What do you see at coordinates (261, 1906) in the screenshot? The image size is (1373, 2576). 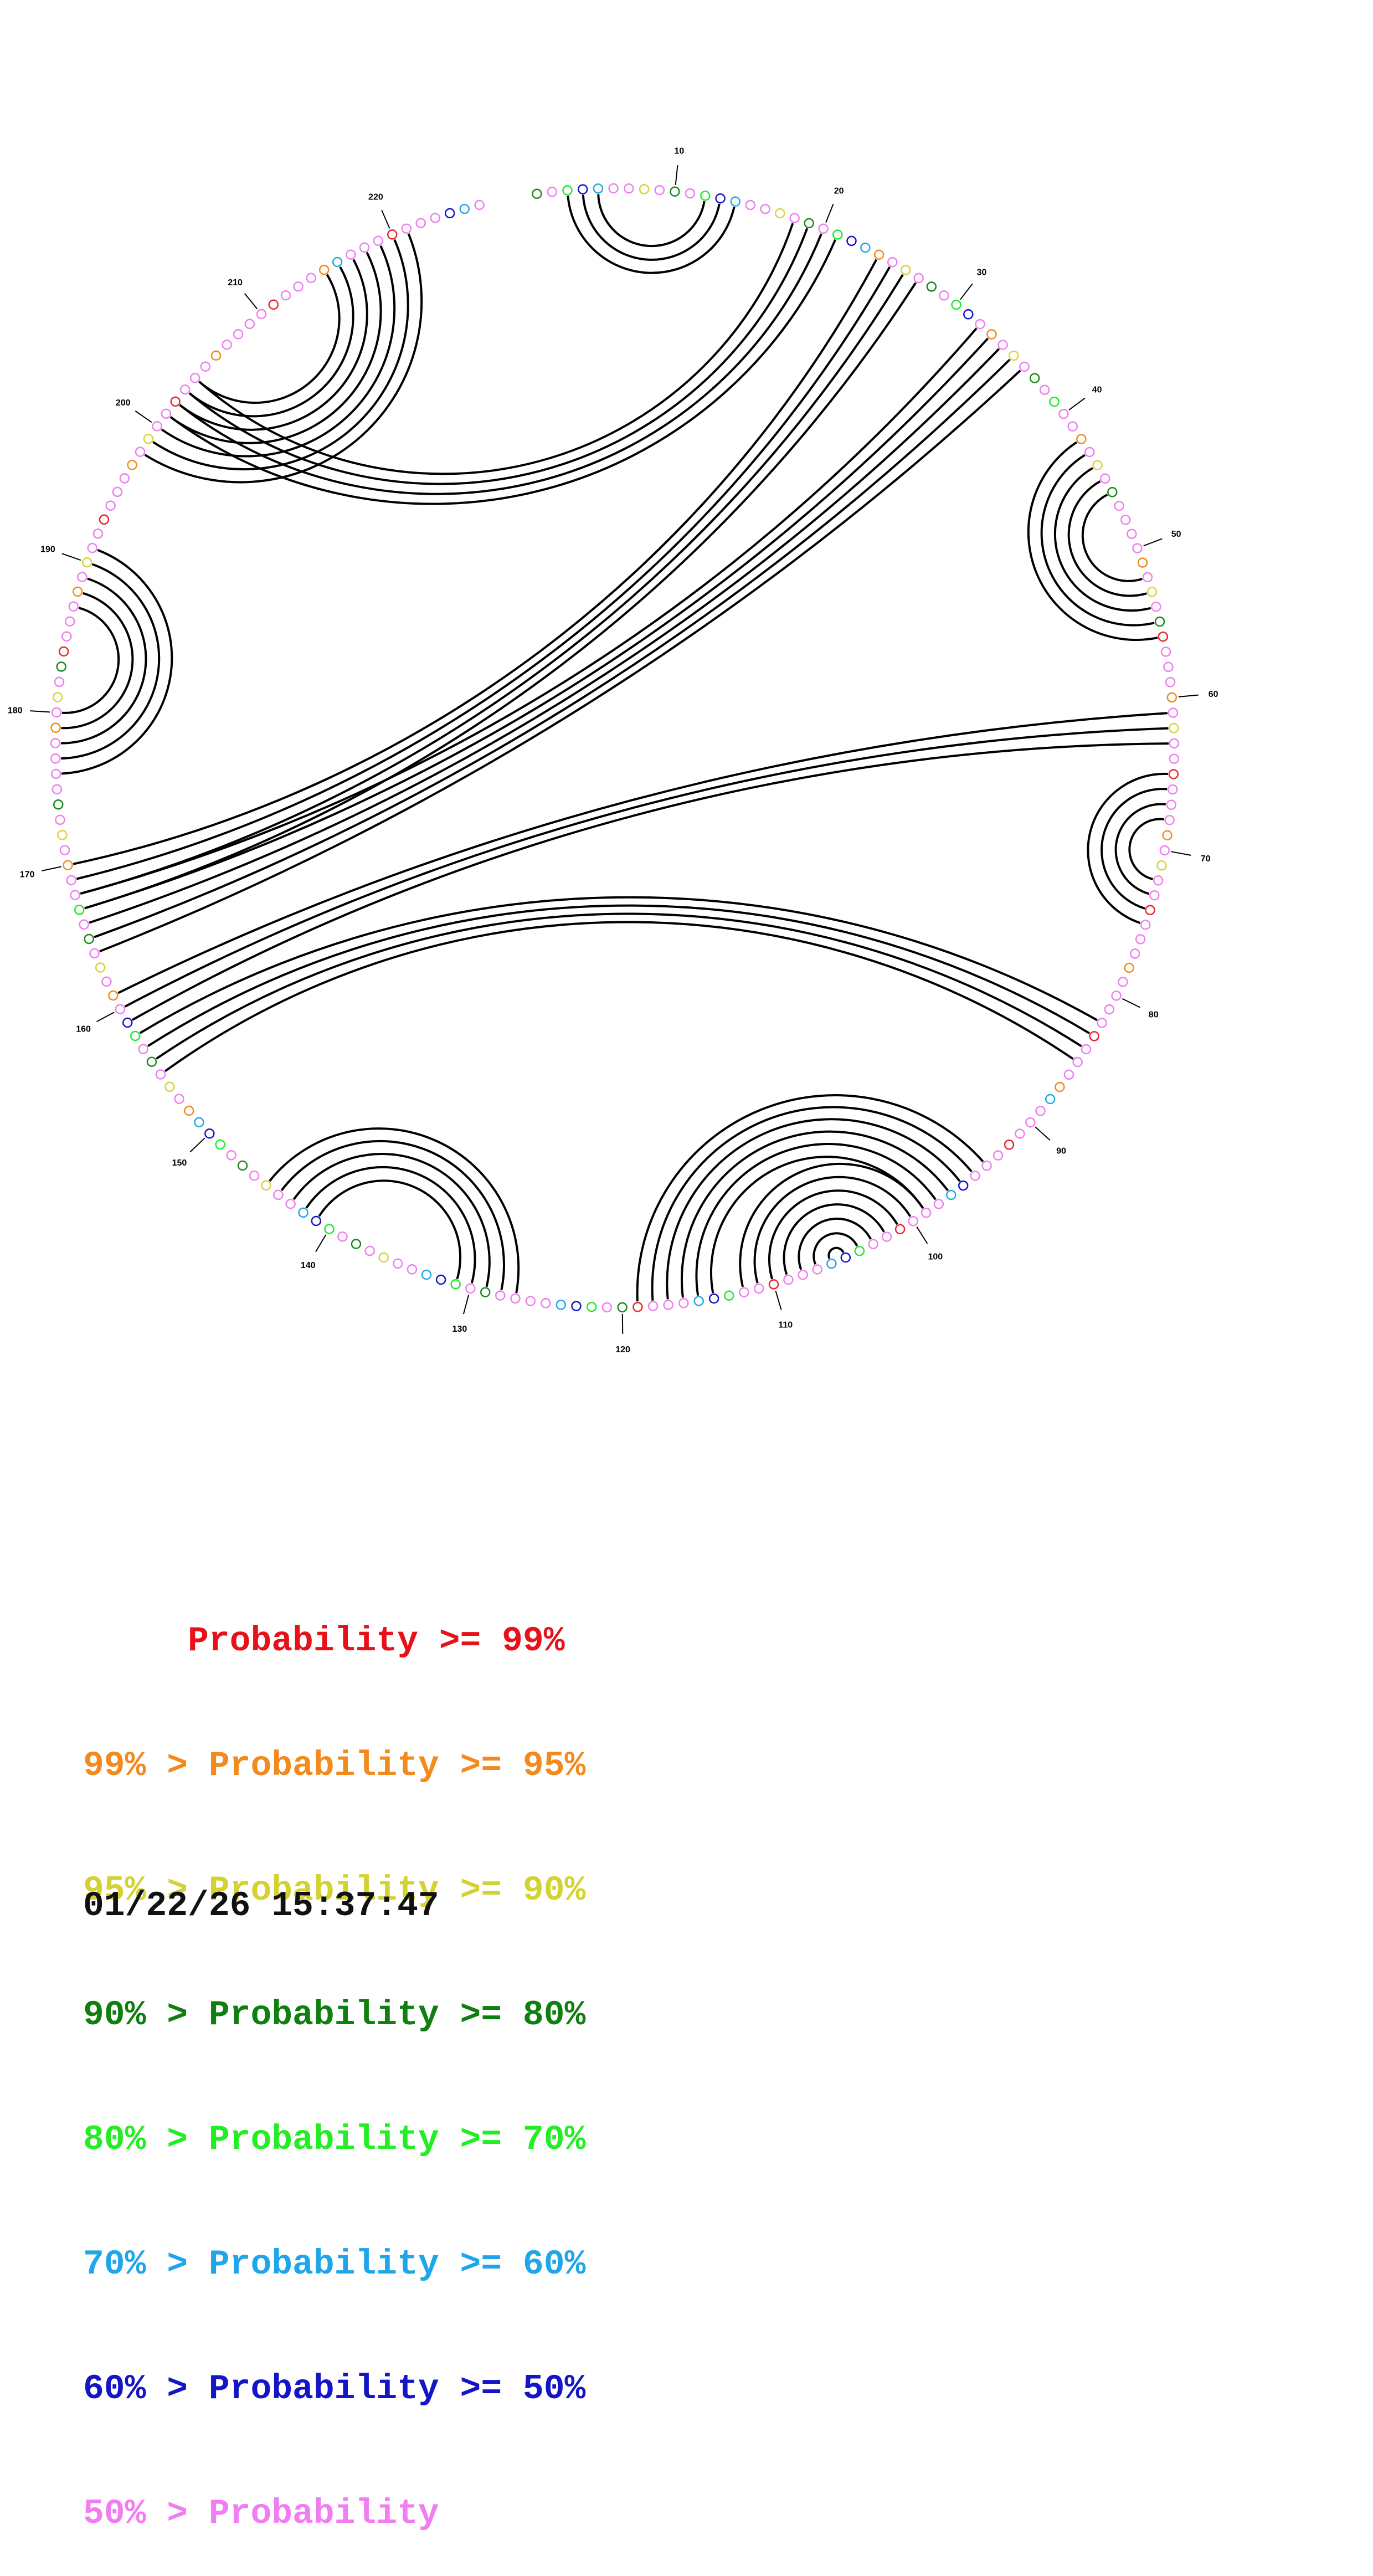 I see `timestamp: 01/22/26 15:37:47` at bounding box center [261, 1906].